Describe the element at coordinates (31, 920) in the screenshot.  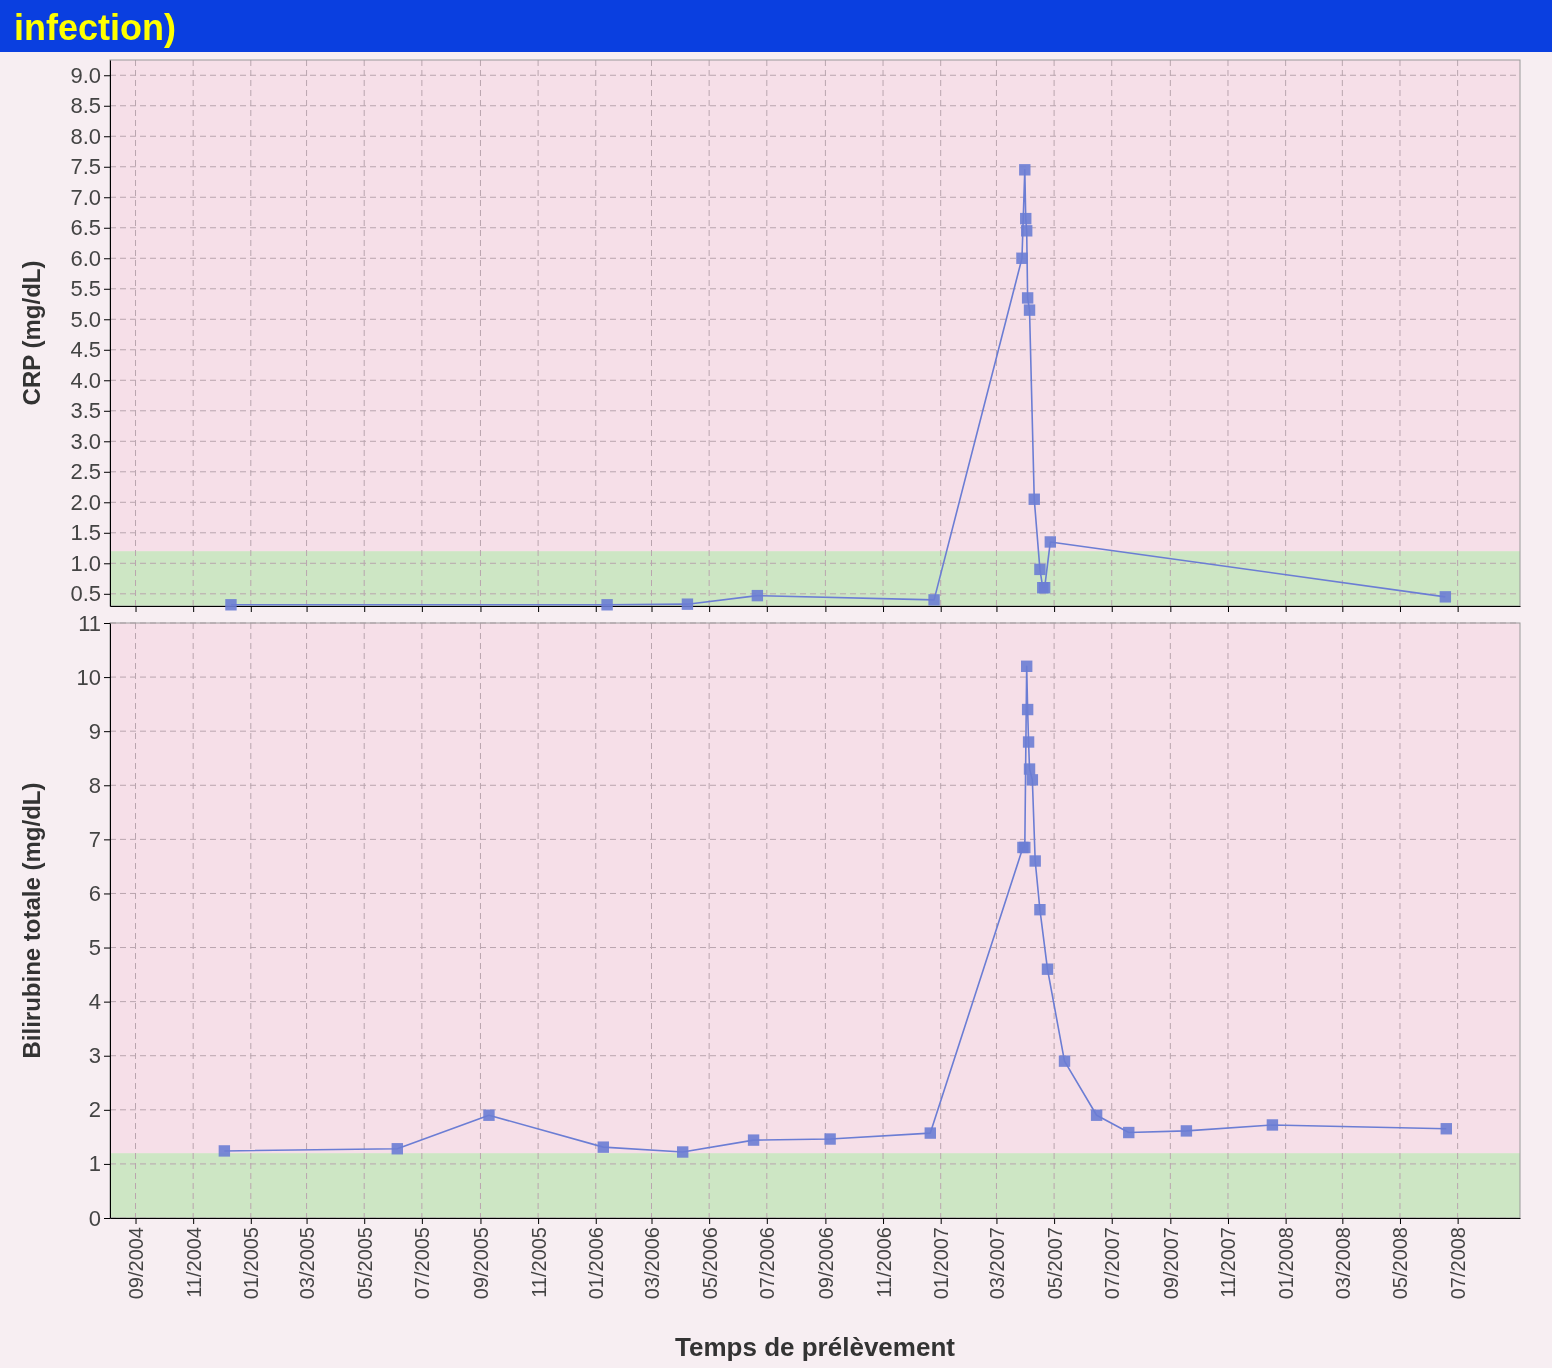
I see `y-axis-title: Bilirubine totale (mg/dL)` at that location.